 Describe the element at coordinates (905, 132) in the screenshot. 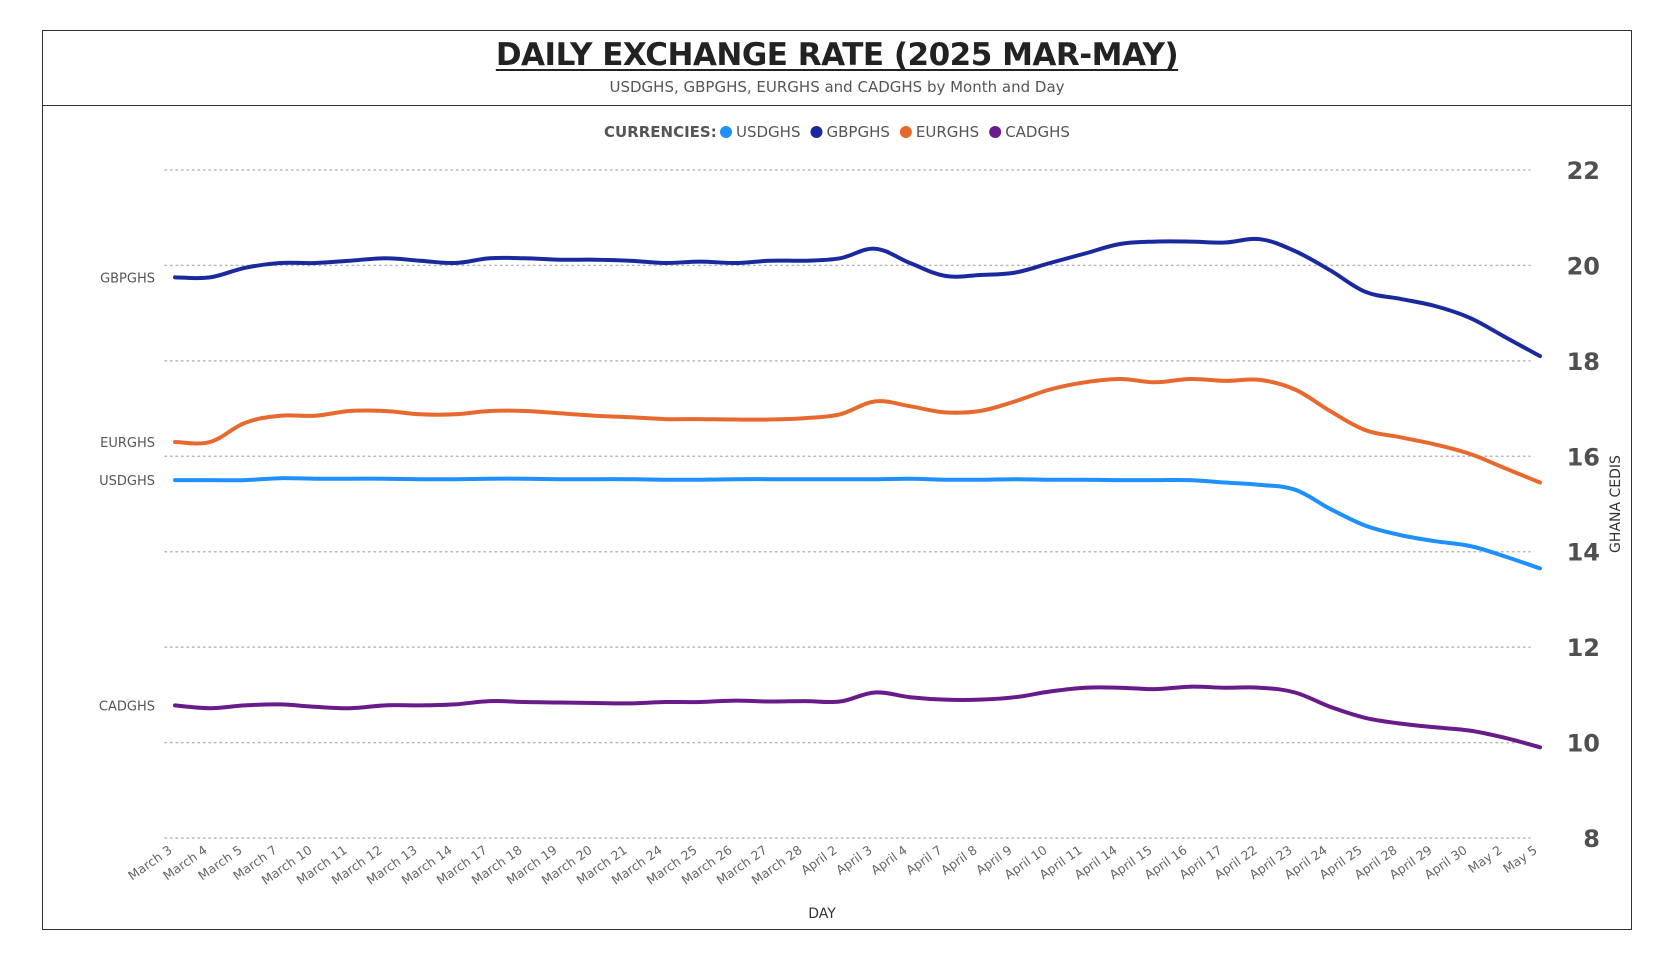

I see `legend-marker-eurghs` at that location.